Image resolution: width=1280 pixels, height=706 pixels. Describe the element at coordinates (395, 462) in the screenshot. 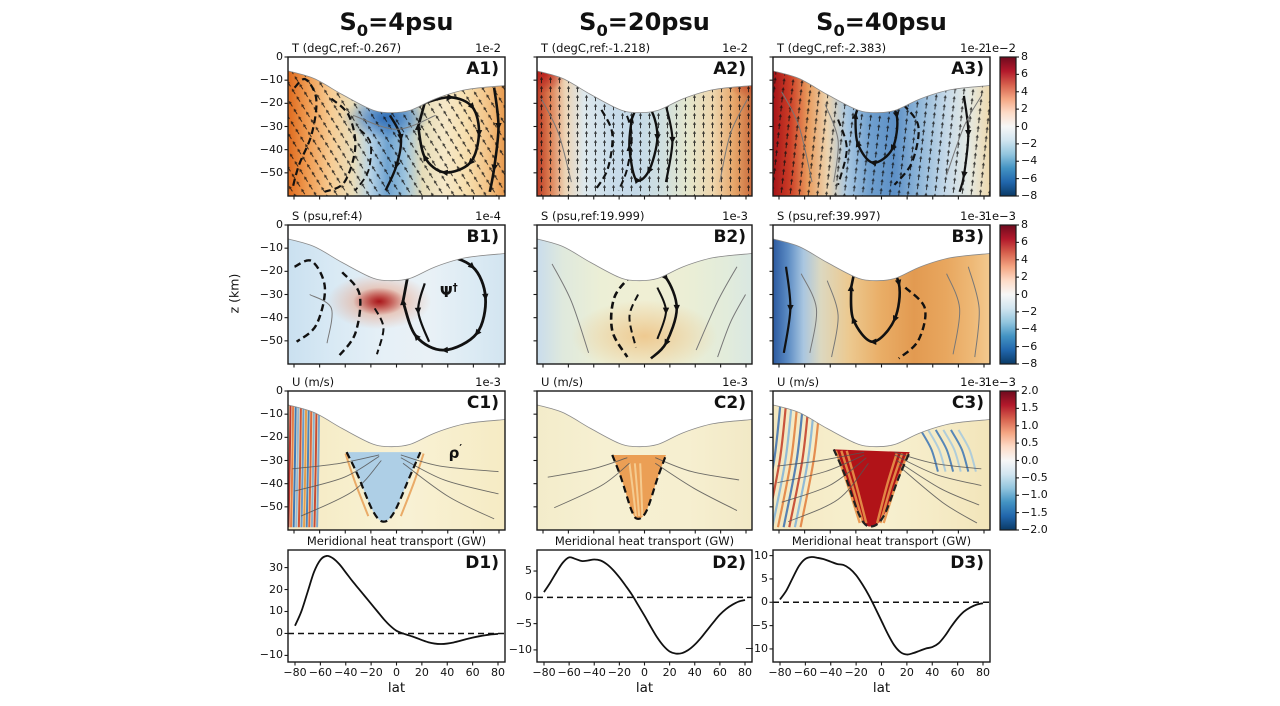

I see `panel-C1` at that location.